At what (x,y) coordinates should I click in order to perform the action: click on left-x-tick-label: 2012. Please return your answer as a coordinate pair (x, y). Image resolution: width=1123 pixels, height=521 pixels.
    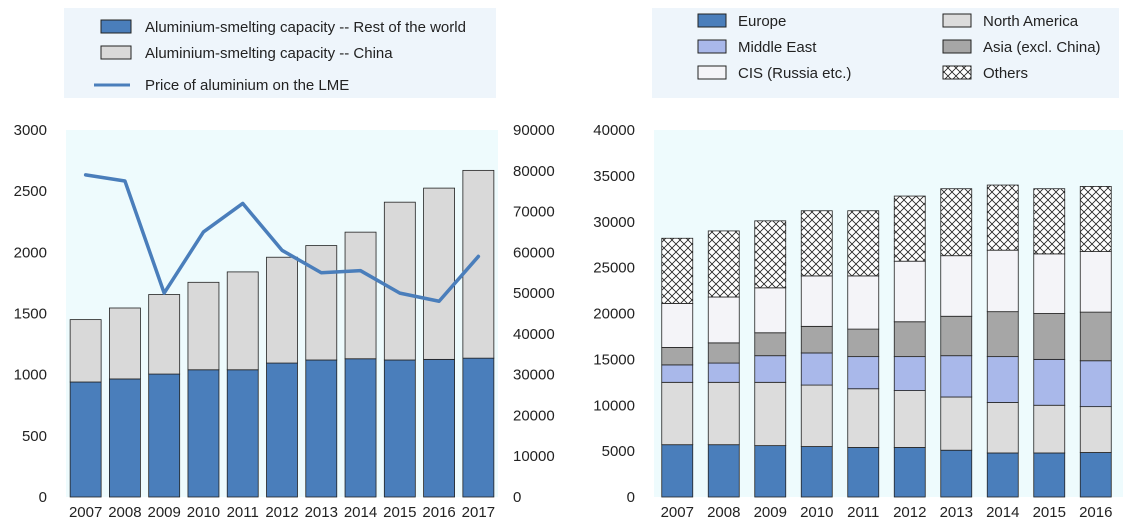
    Looking at the image, I should click on (281, 512).